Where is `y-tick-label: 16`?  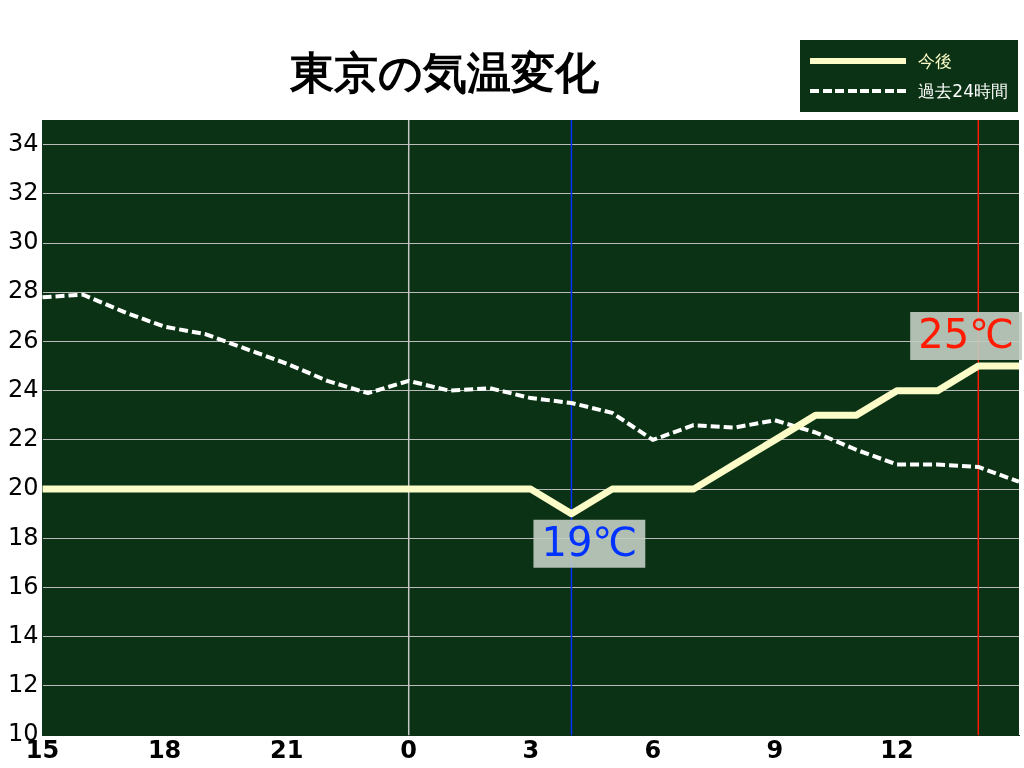
y-tick-label: 16 is located at coordinates (23, 585).